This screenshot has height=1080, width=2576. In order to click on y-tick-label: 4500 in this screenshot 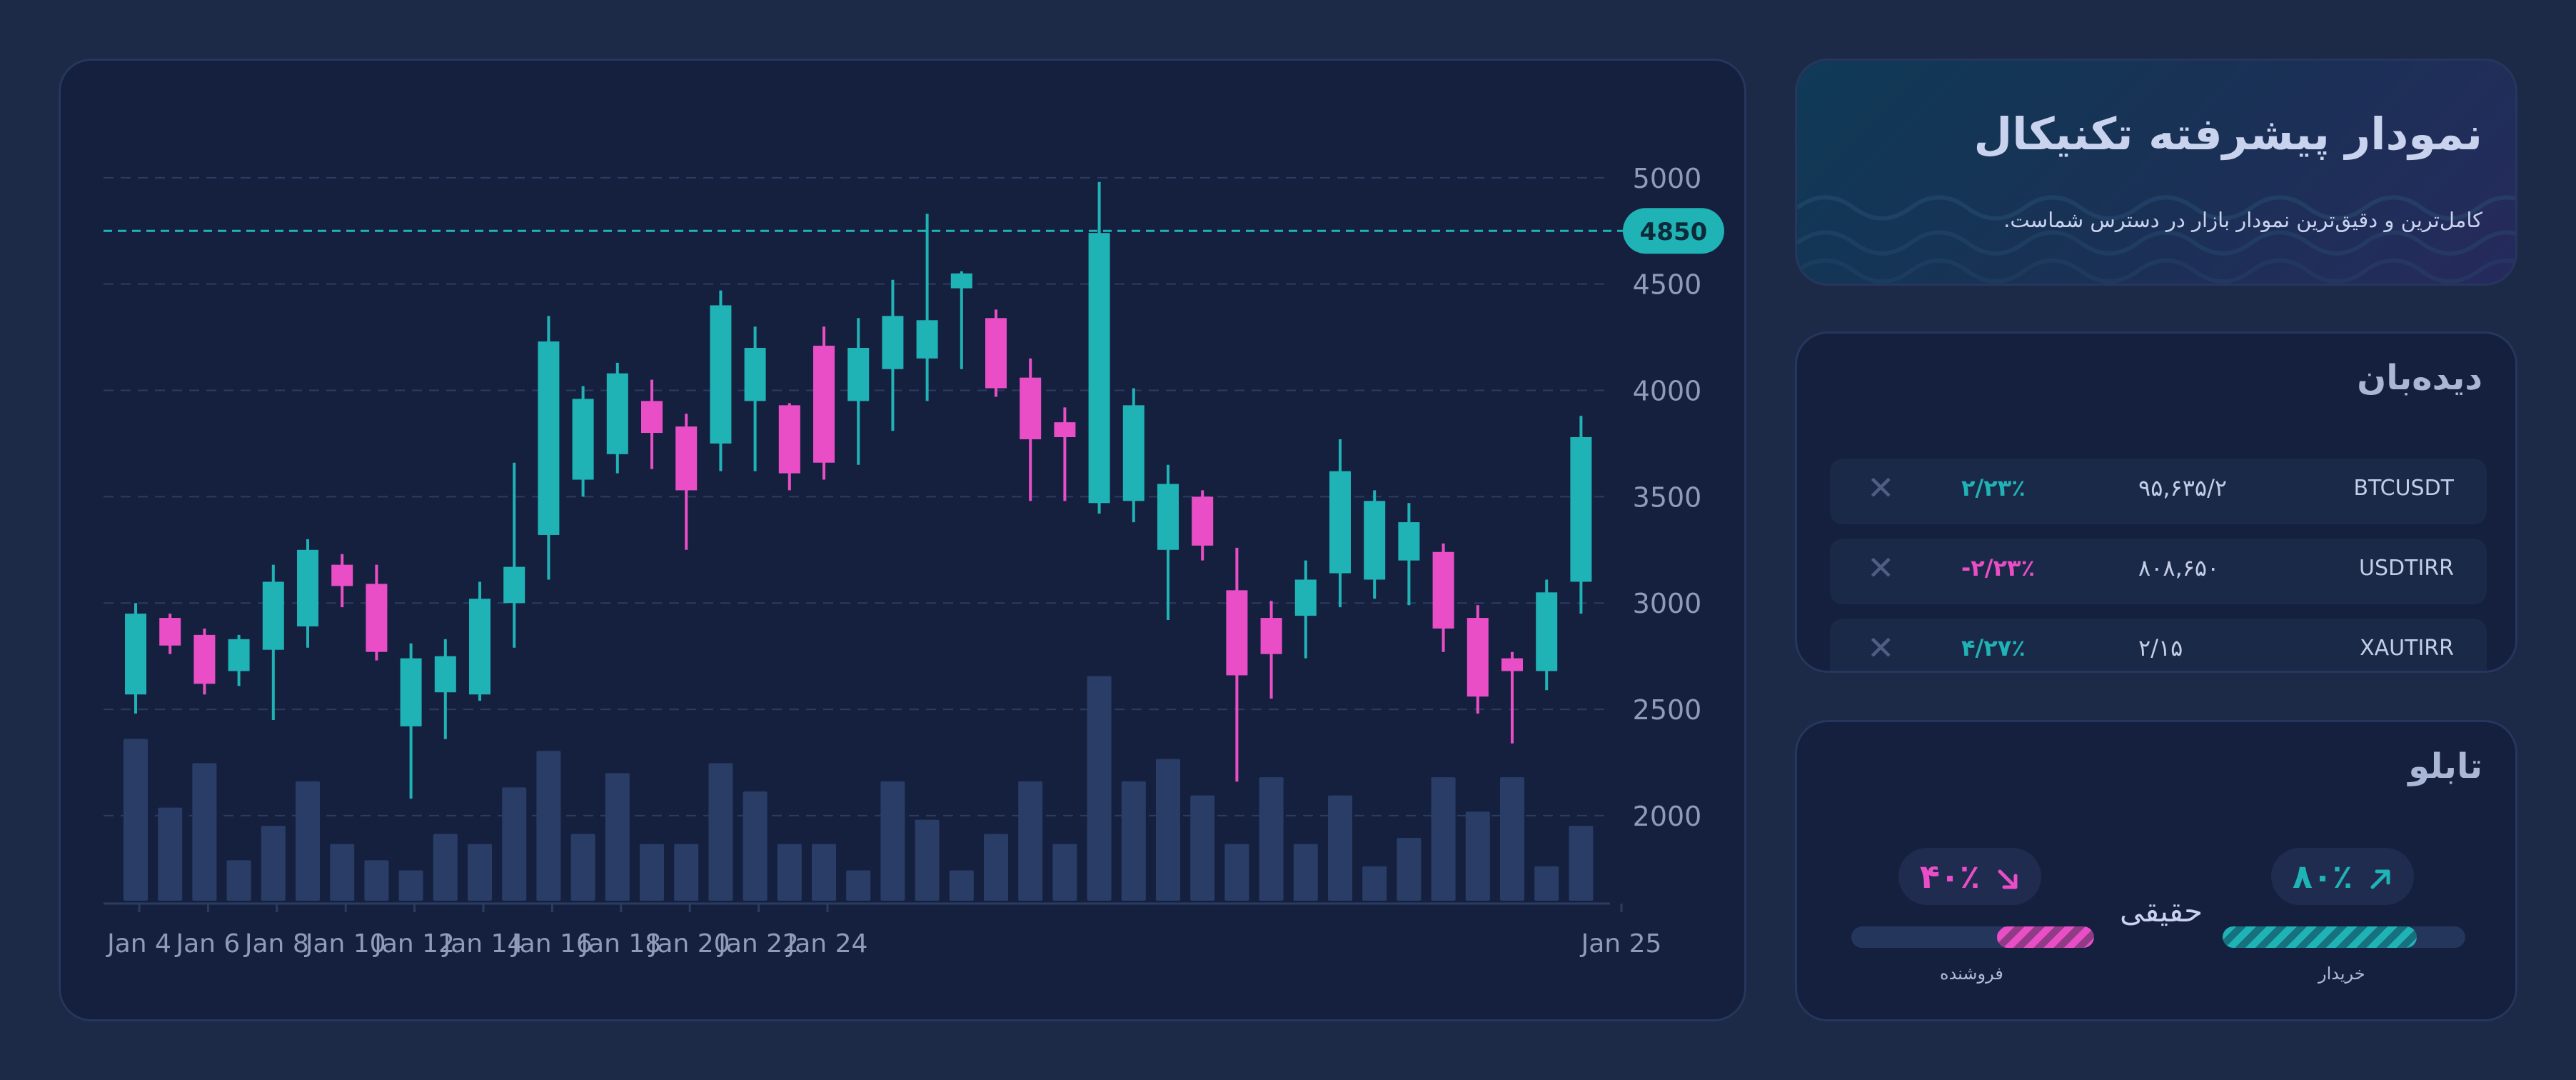, I will do `click(1667, 285)`.